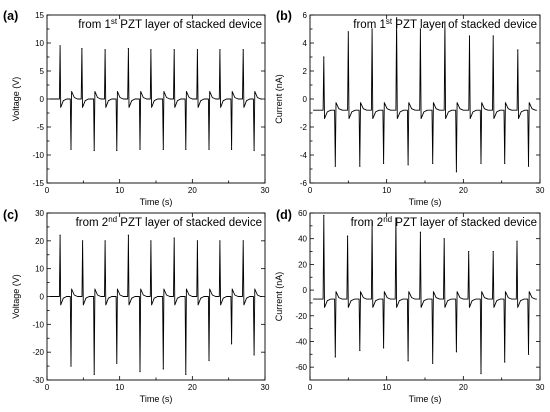  I want to click on y-tick-label: -30, so click(38, 380).